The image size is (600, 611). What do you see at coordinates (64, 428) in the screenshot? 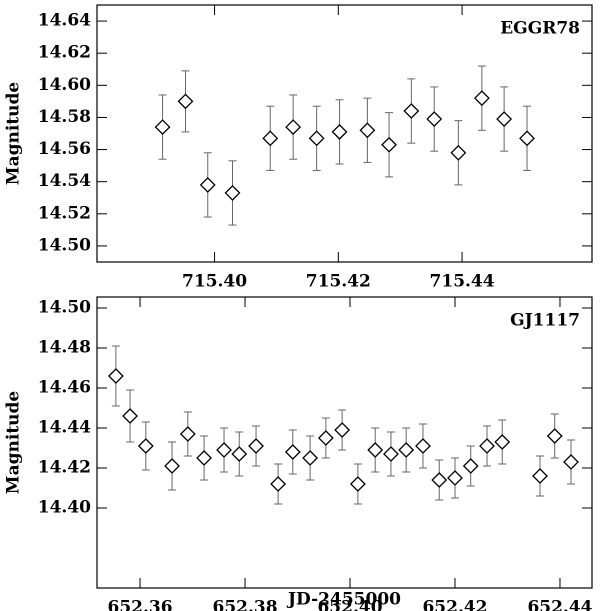
I see `y-tick-label: 14.44` at bounding box center [64, 428].